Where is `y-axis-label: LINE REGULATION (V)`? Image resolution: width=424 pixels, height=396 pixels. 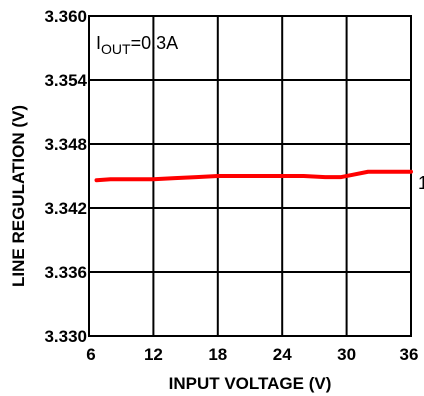
y-axis-label: LINE REGULATION (V) is located at coordinates (18, 196).